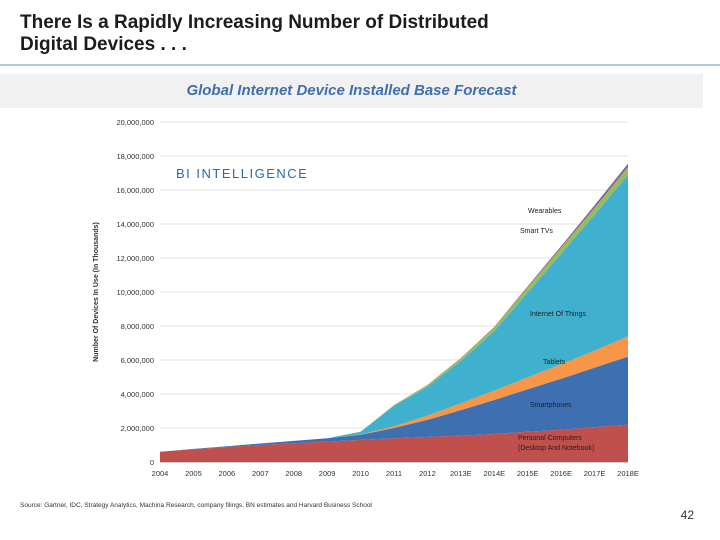 Image resolution: width=720 pixels, height=540 pixels. I want to click on title-divider, so click(360, 65).